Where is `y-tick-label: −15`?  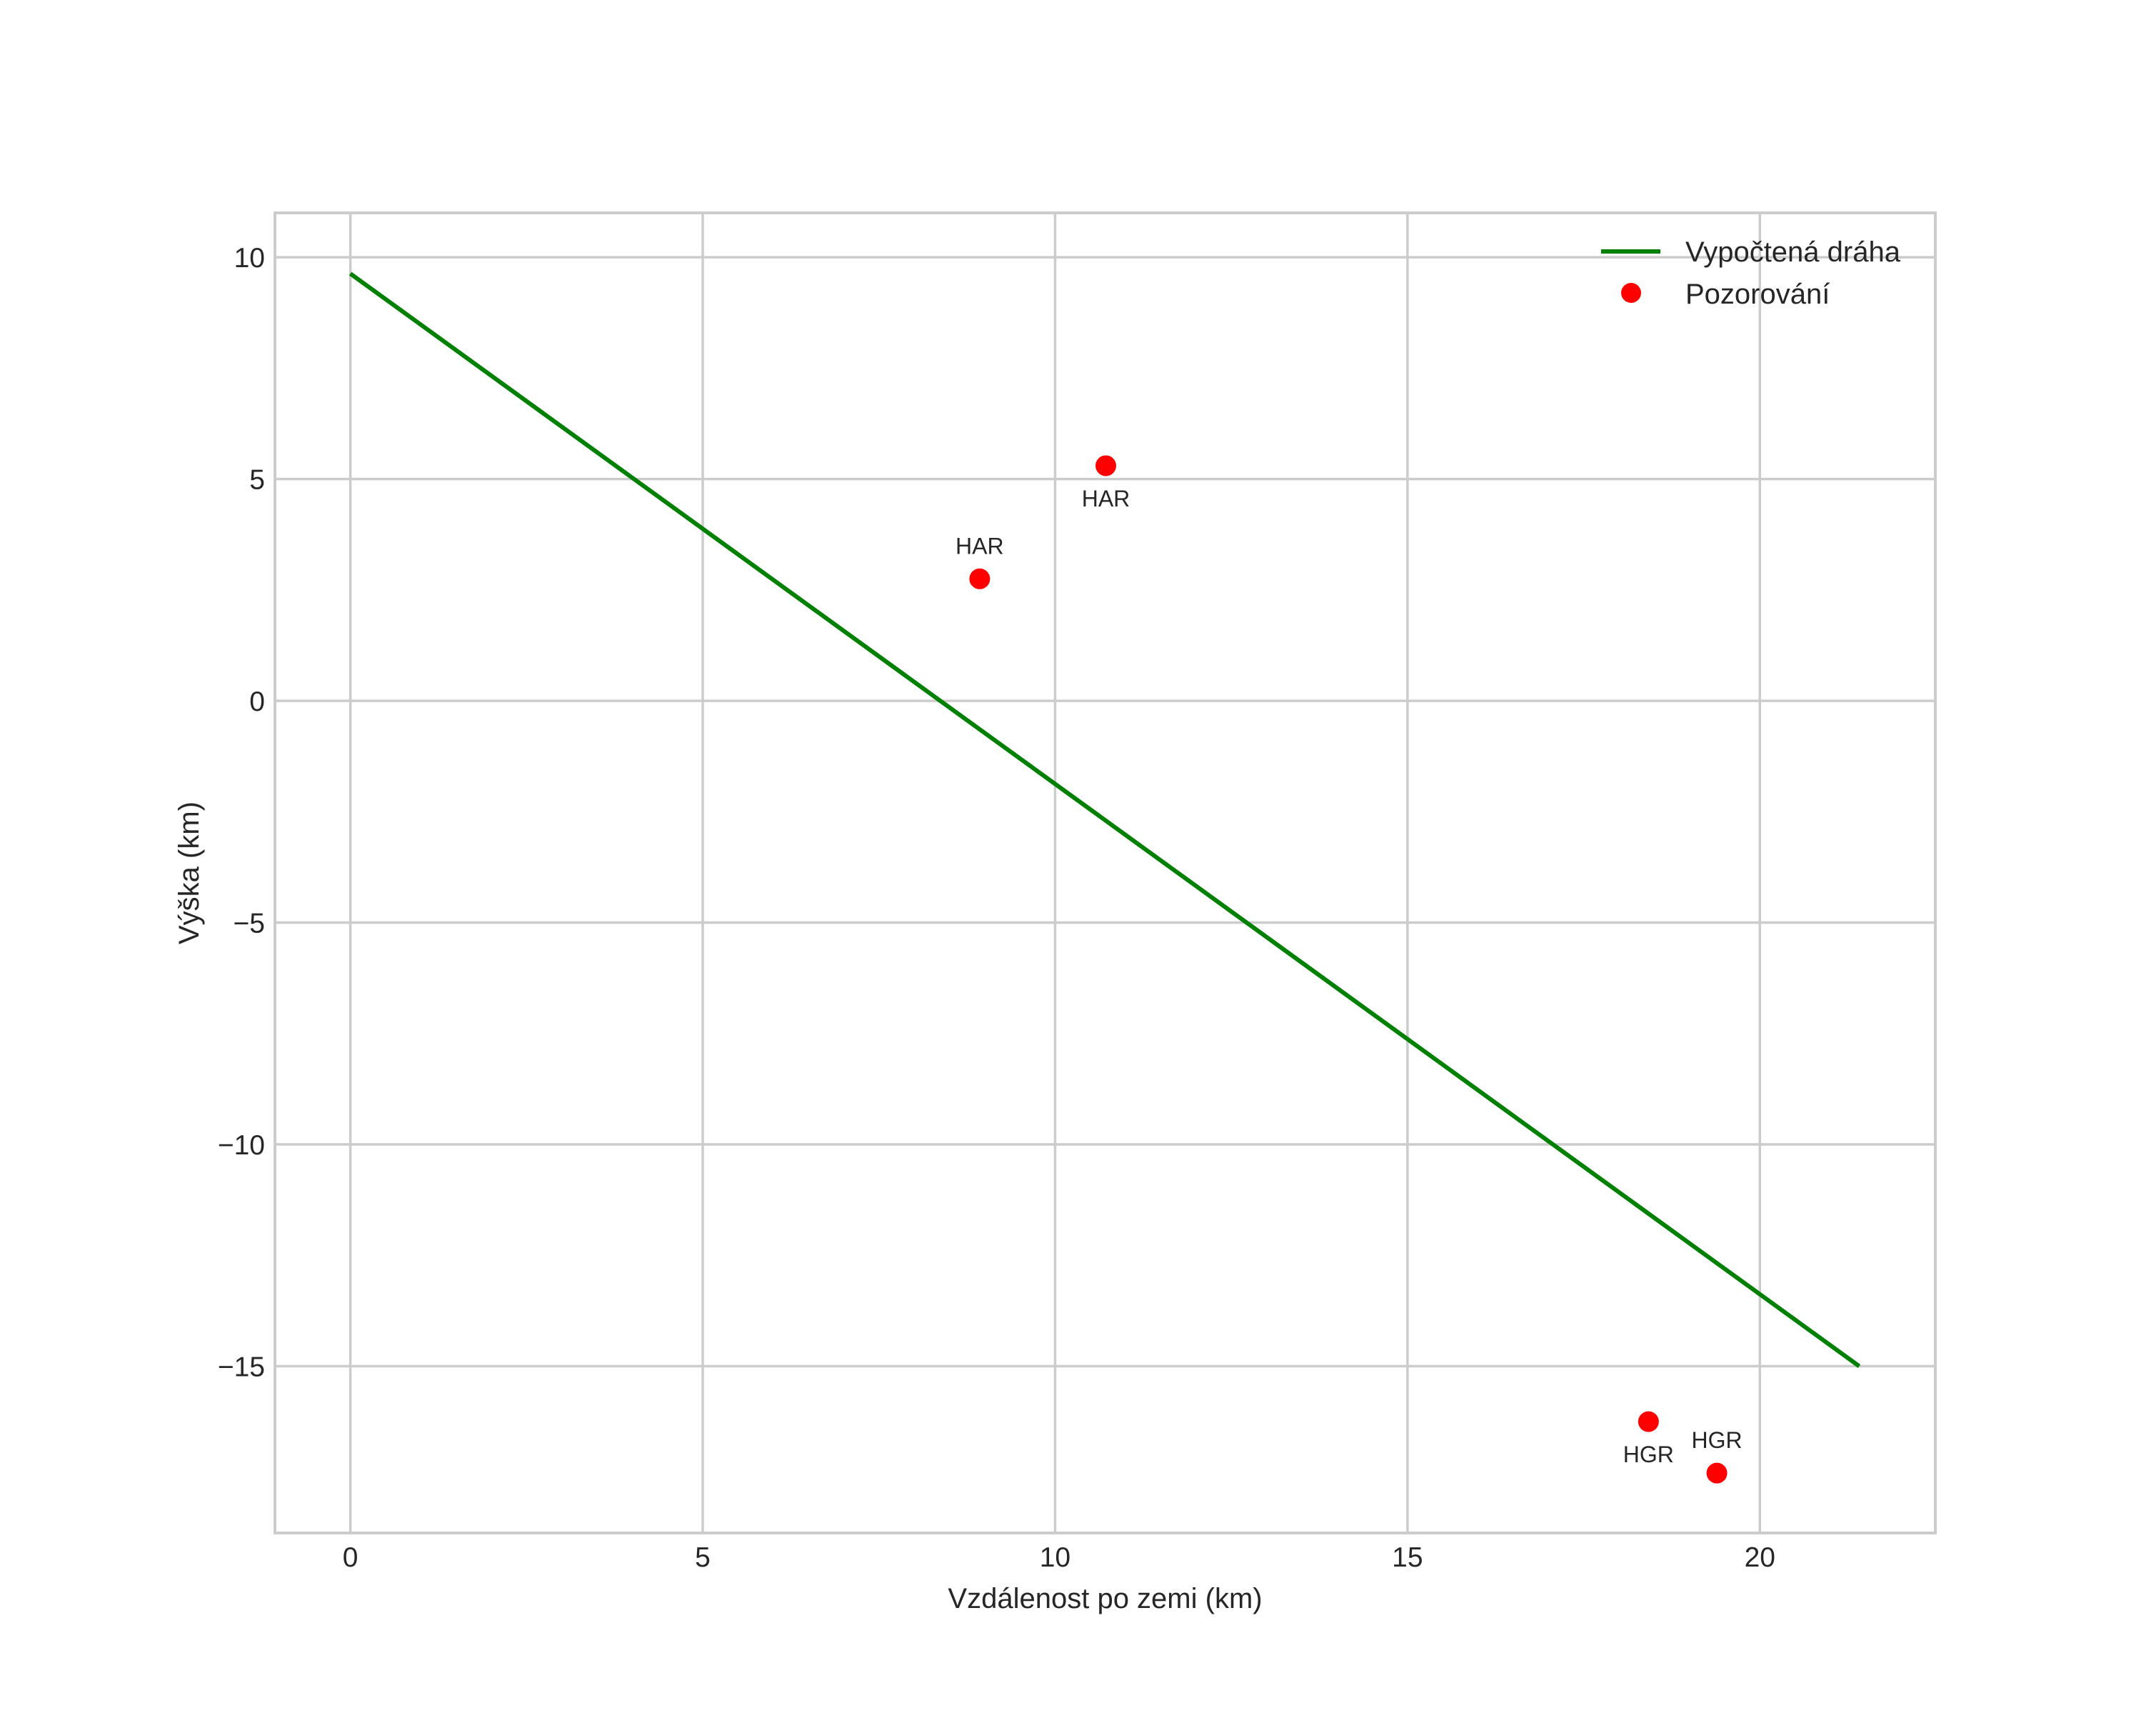
y-tick-label: −15 is located at coordinates (242, 1367).